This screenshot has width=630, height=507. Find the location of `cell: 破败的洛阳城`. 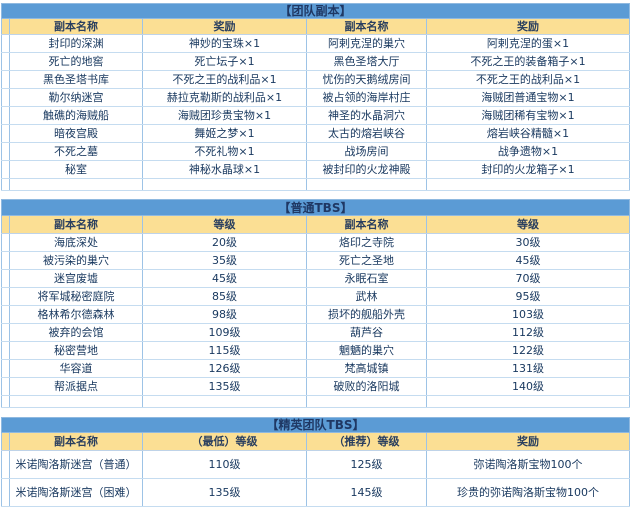

cell: 破败的洛阳城 is located at coordinates (366, 386).